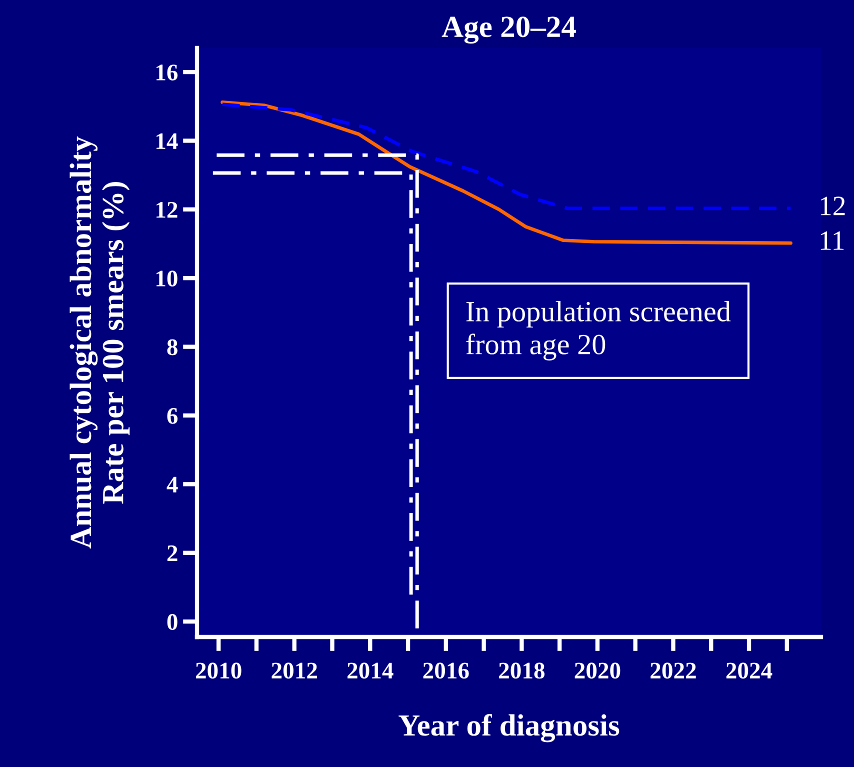  What do you see at coordinates (509, 30) in the screenshot?
I see `chart-title: Age 20–24` at bounding box center [509, 30].